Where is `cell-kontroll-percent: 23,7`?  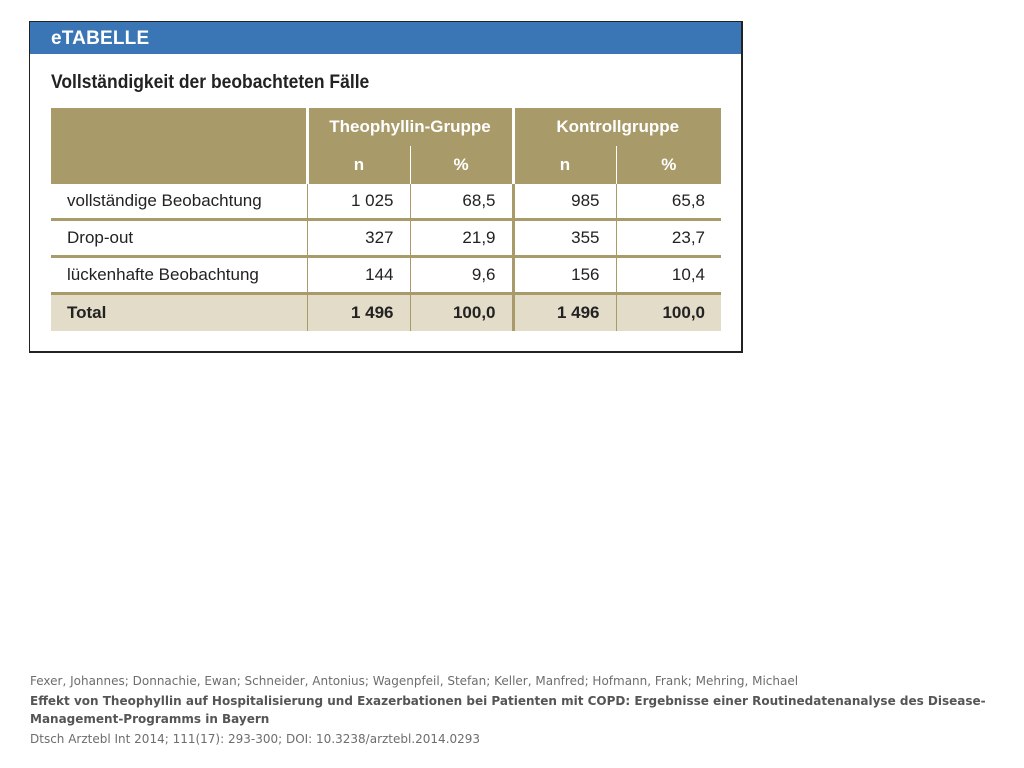 cell-kontroll-percent: 23,7 is located at coordinates (668, 238).